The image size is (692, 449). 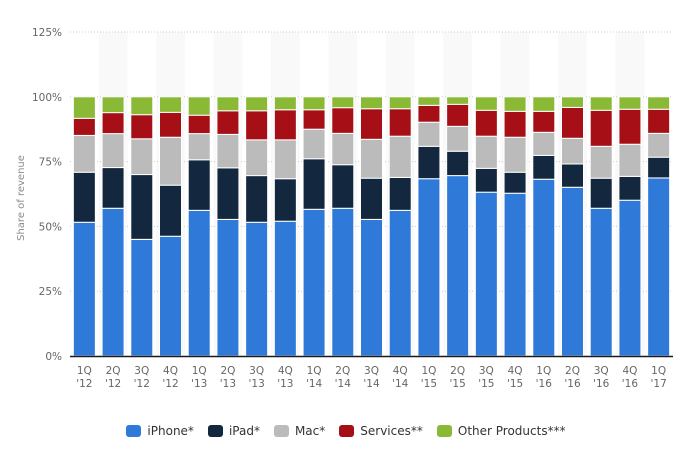 I want to click on legend-item-mac: Mac*, so click(x=299, y=431).